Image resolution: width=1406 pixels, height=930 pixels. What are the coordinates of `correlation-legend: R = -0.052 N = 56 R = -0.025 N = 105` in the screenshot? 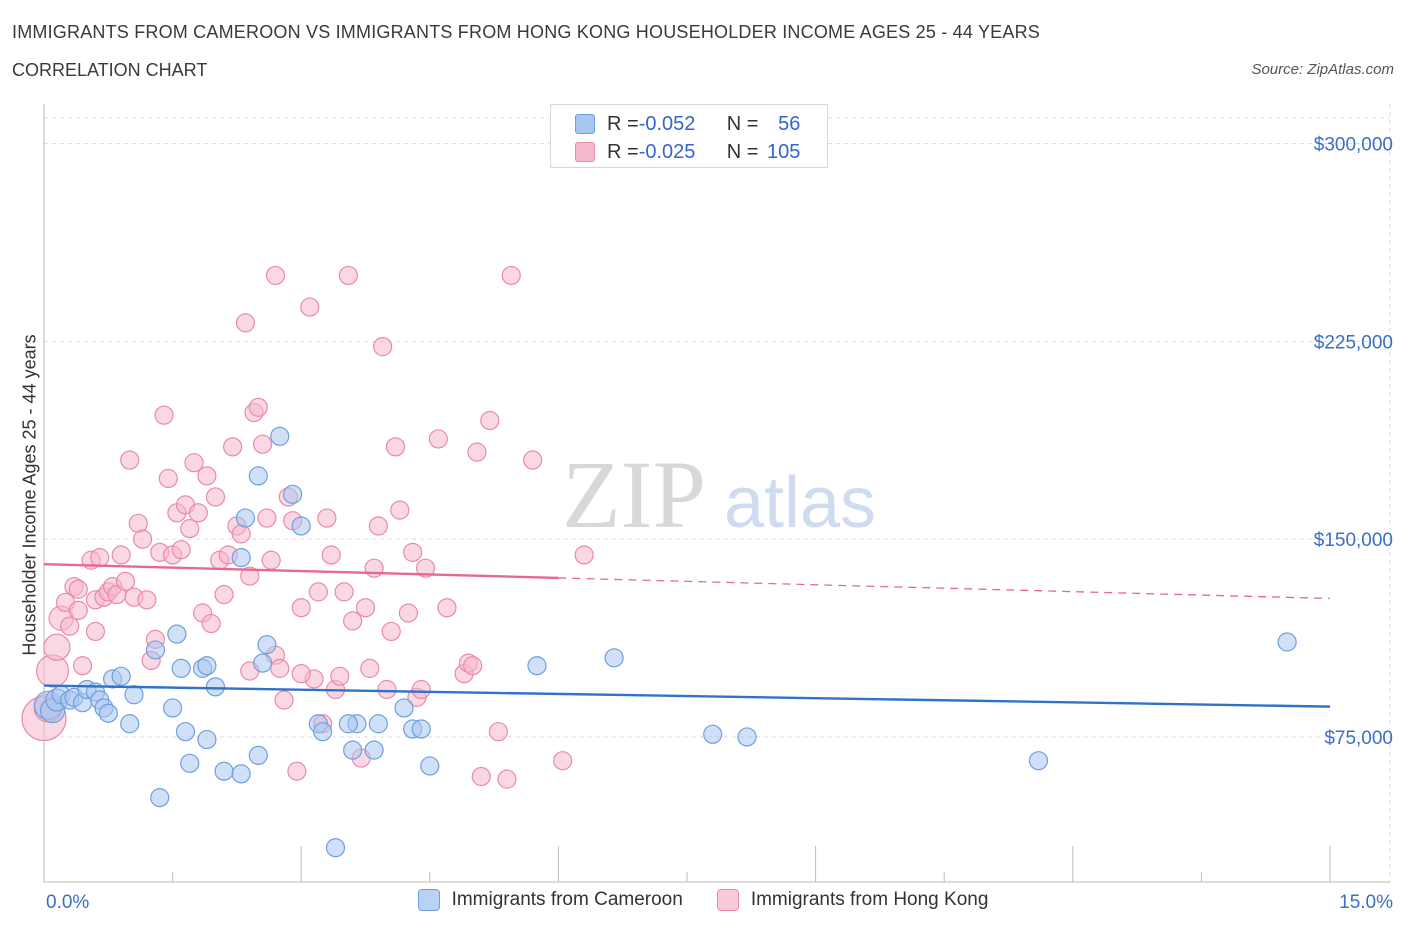 It's located at (689, 136).